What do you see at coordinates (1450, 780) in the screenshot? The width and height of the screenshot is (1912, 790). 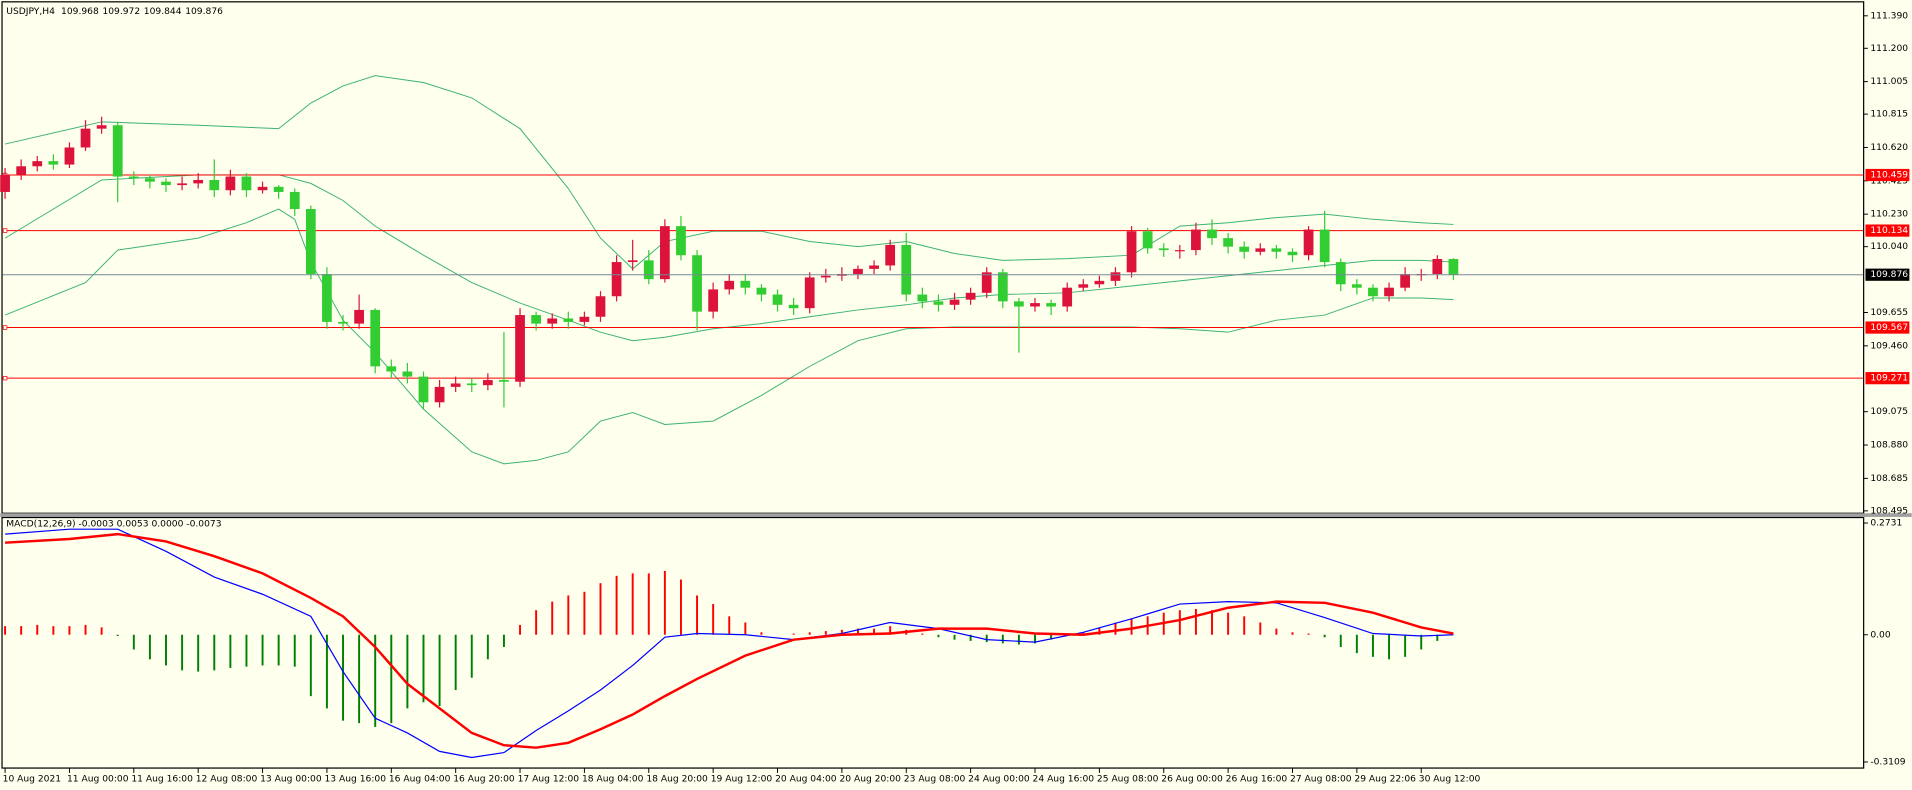 I see `x-tick-label: 30 Aug 12:00` at bounding box center [1450, 780].